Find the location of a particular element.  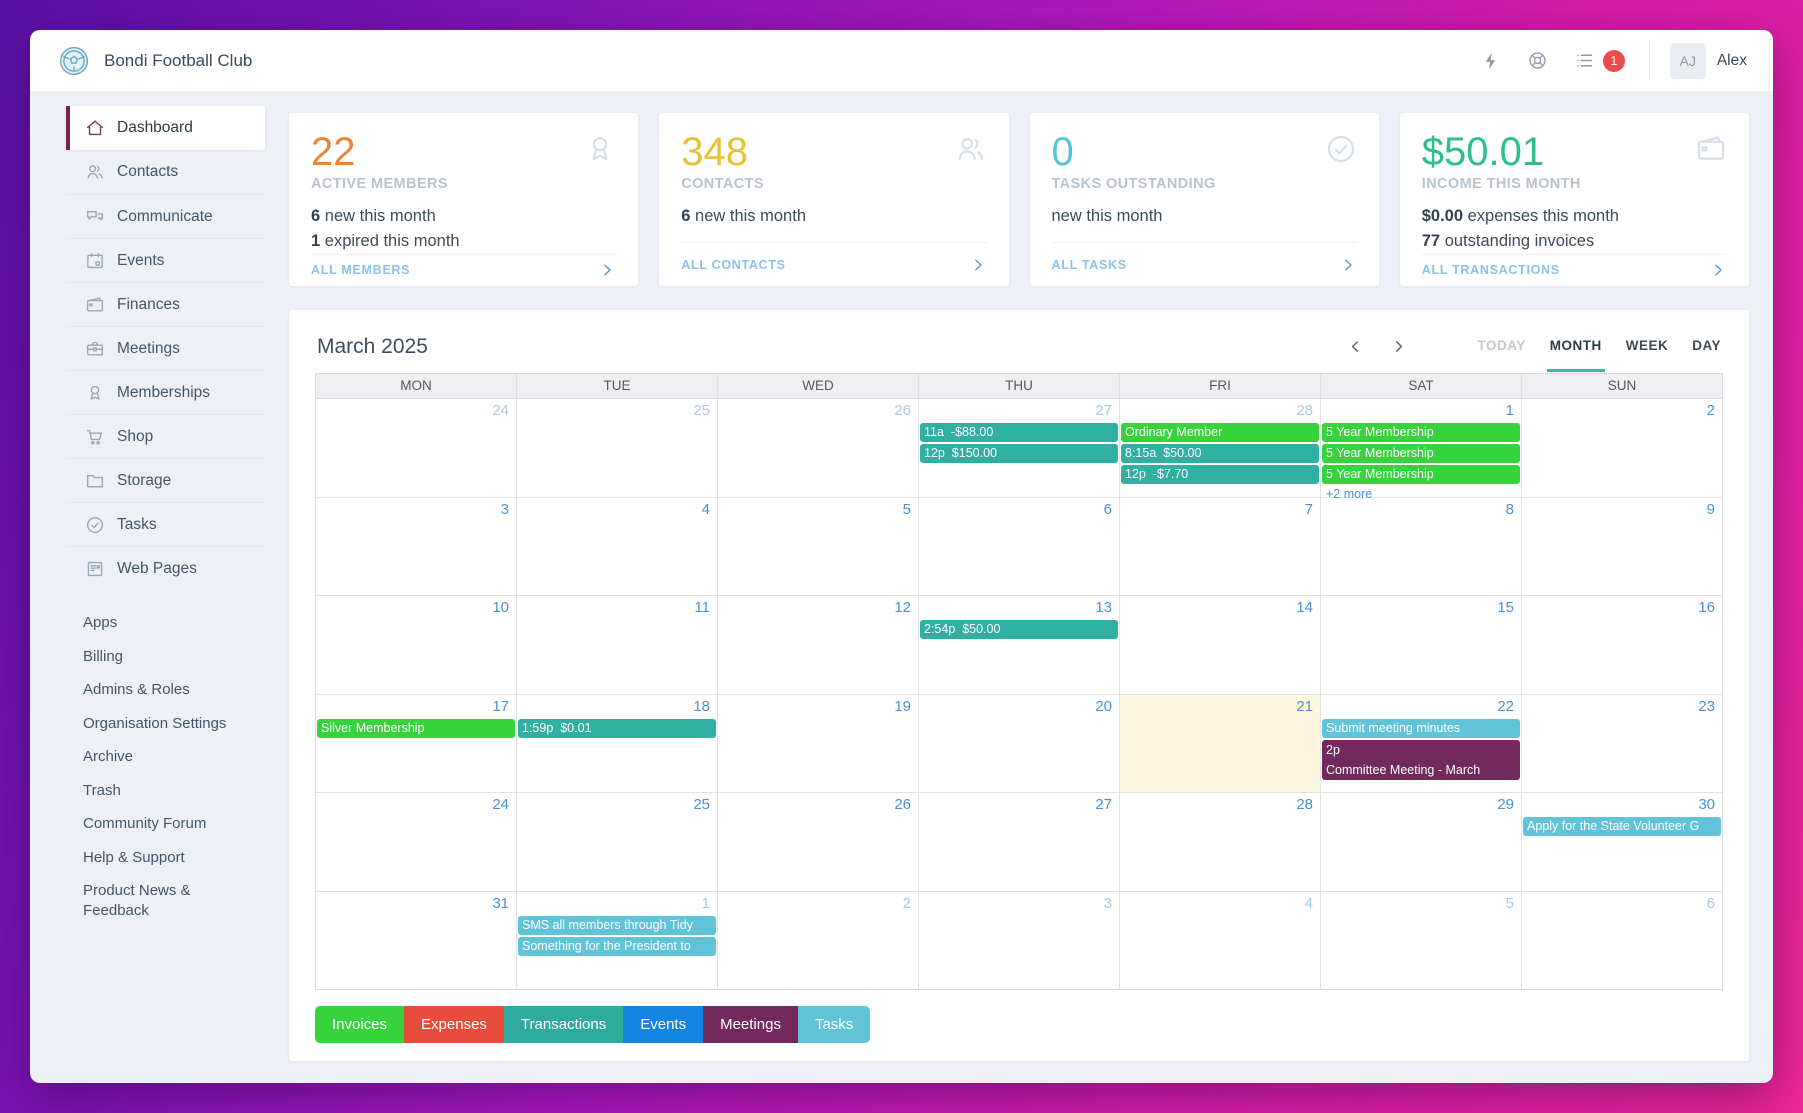

calendar-day-cell: 27 11a -$88.00 12p $150.00 is located at coordinates (1018, 448).